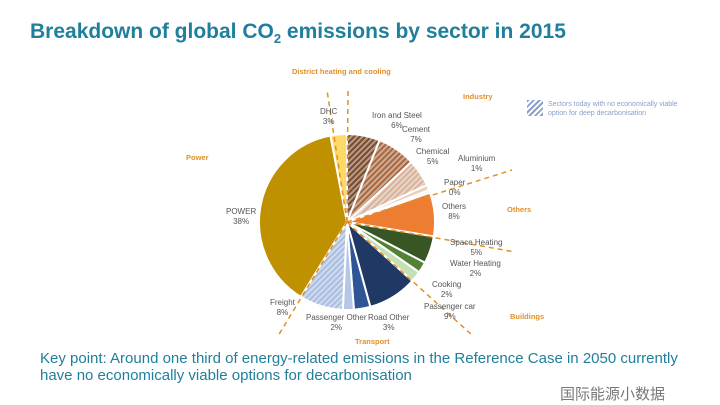 The width and height of the screenshot is (720, 405). Describe the element at coordinates (477, 158) in the screenshot. I see `slice-name: Aluminium` at that location.